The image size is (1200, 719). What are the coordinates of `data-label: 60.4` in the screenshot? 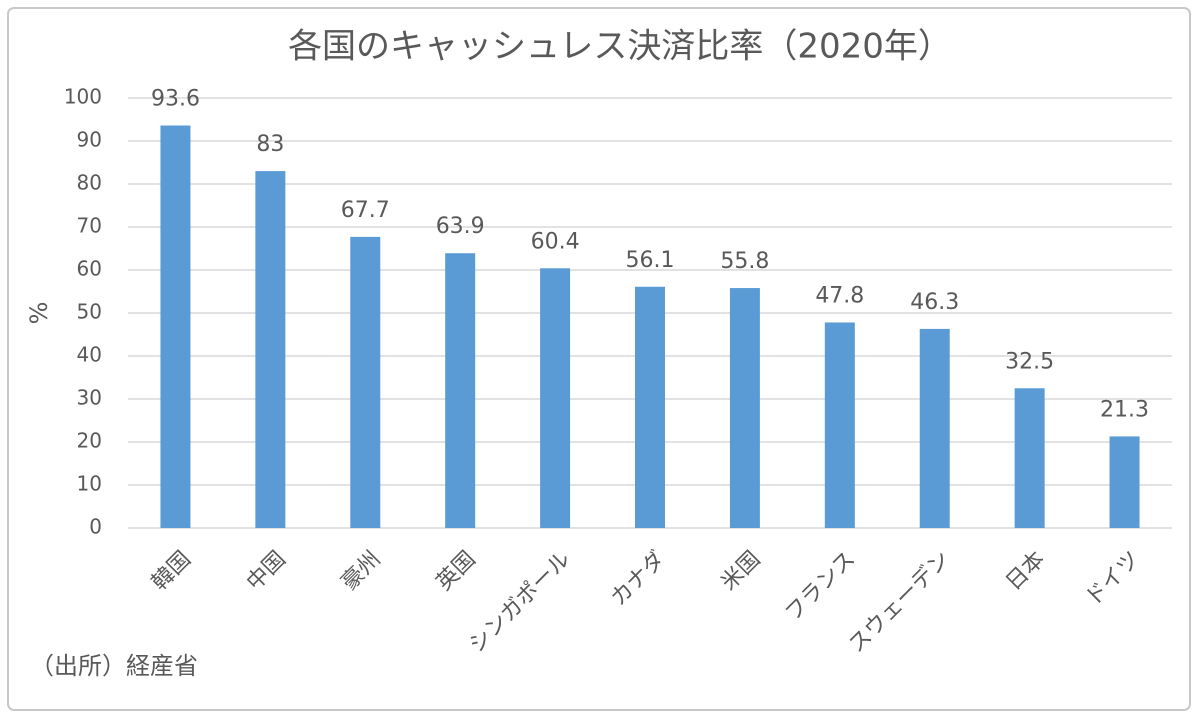 It's located at (555, 241).